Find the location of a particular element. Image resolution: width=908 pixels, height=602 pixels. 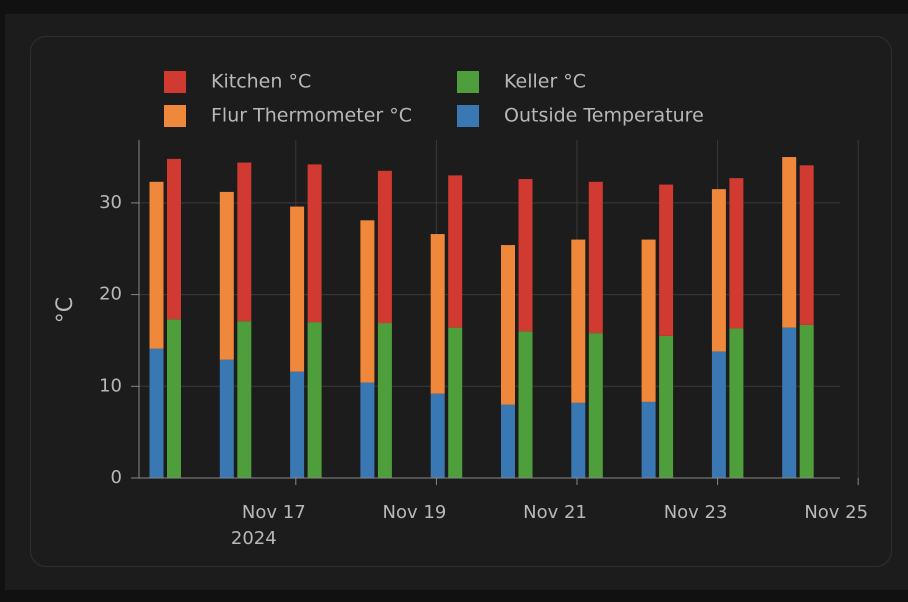

legend-label: Flur Thermometer °C is located at coordinates (311, 116).